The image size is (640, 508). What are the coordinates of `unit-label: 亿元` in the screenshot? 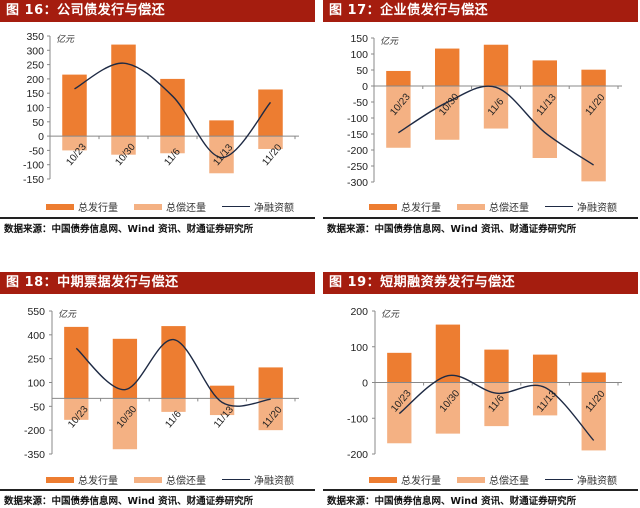 It's located at (390, 314).